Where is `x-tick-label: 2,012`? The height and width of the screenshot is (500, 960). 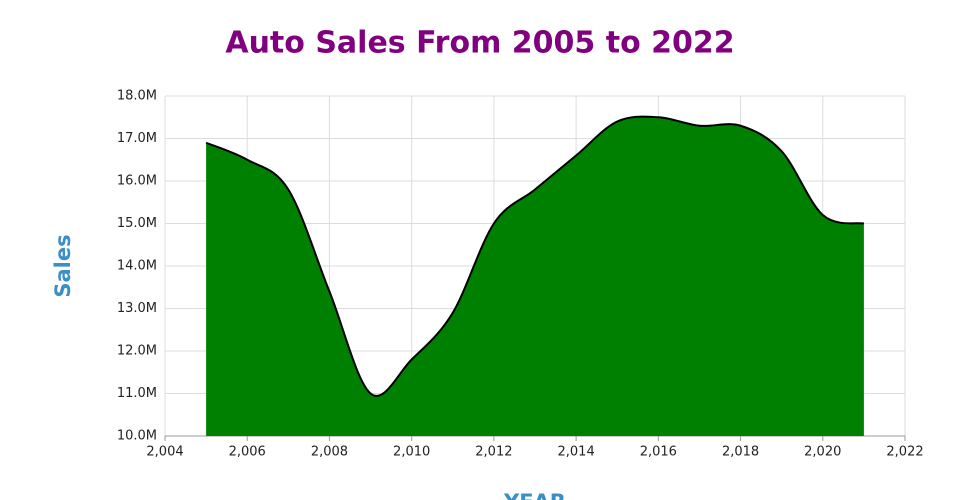 x-tick-label: 2,012 is located at coordinates (493, 452).